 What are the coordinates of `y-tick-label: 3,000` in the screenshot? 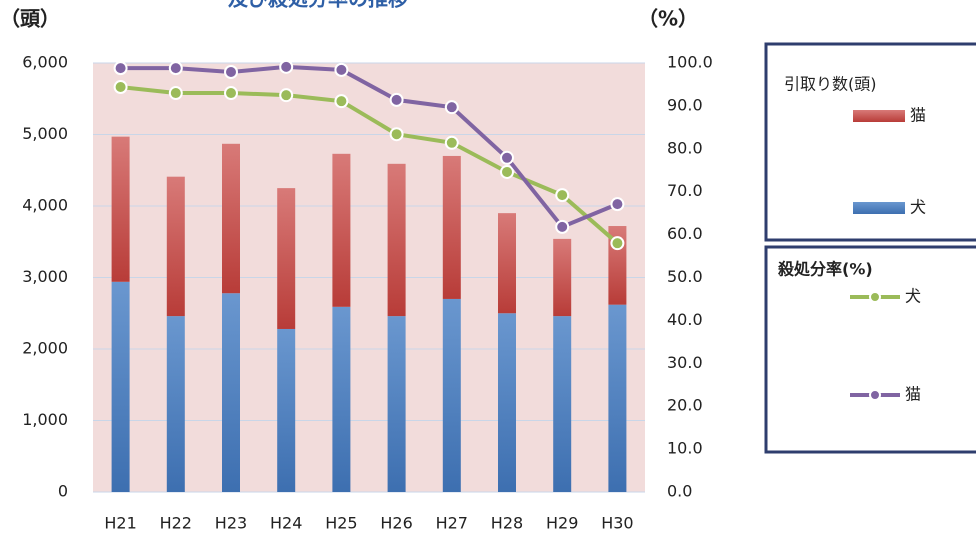 It's located at (45, 276).